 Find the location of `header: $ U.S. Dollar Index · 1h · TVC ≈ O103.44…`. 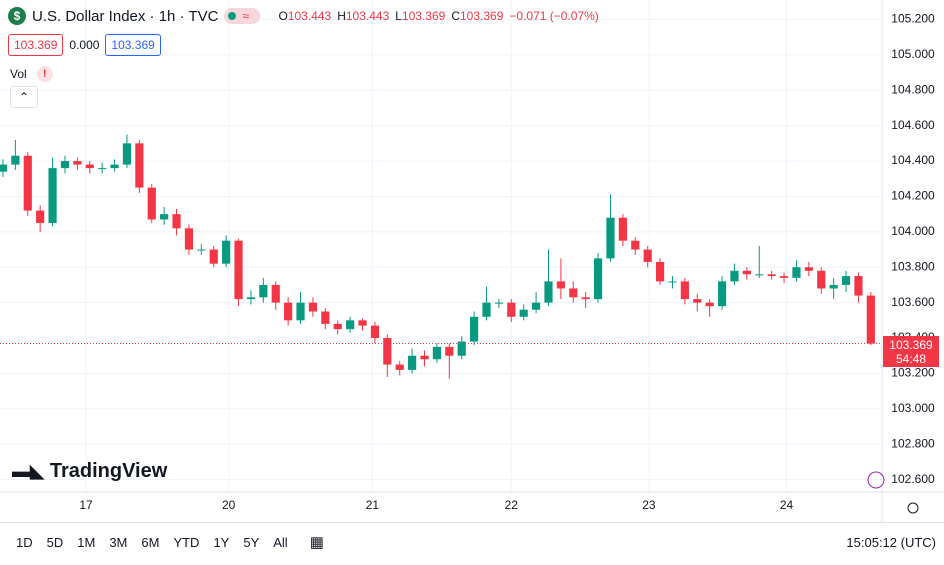

header: $ U.S. Dollar Index · 1h · TVC ≈ O103.44… is located at coordinates (303, 16).